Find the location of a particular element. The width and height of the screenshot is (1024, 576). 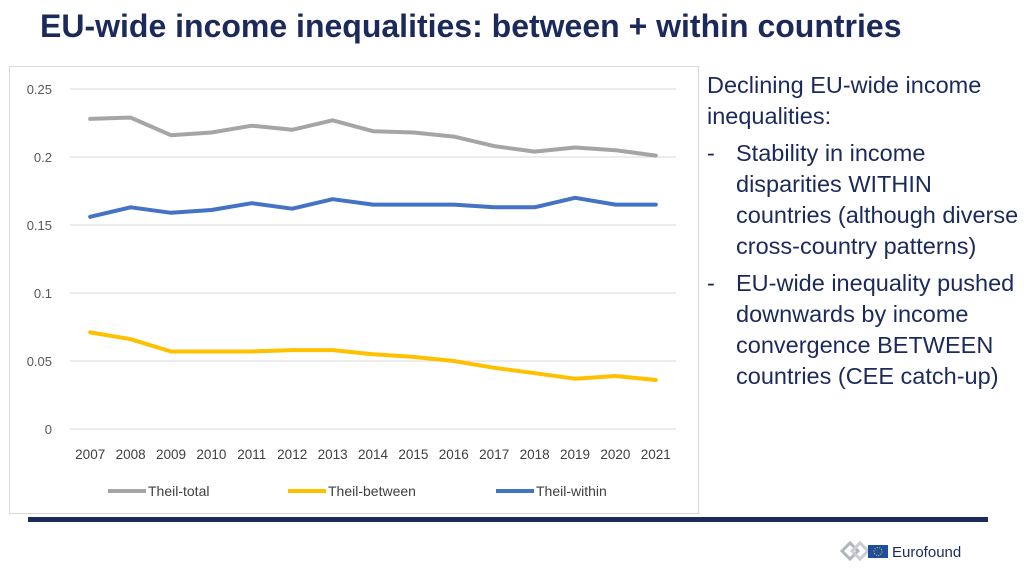

series-line-theil-total is located at coordinates (373, 136).